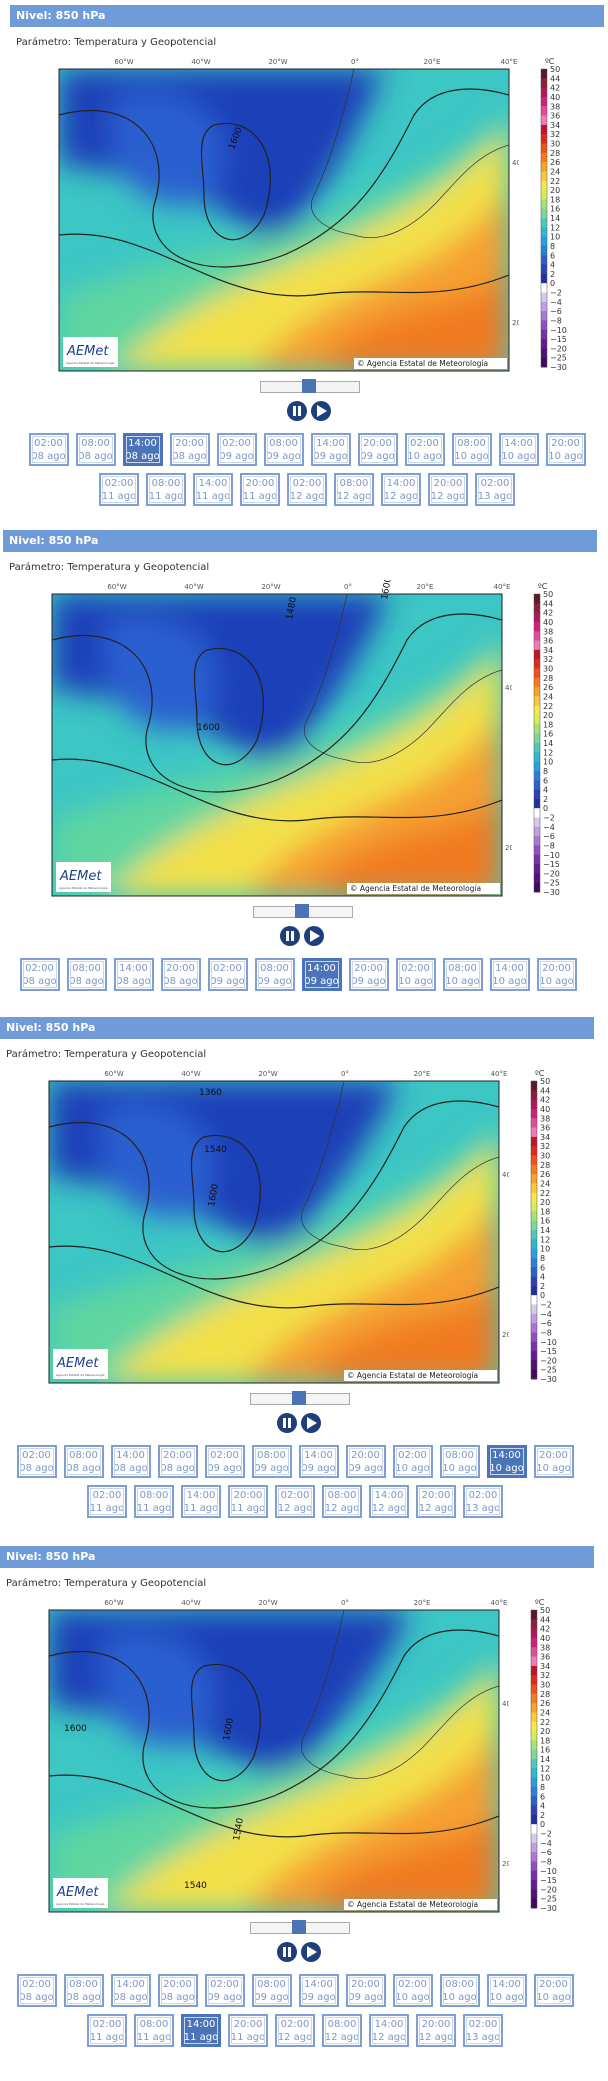  Describe the element at coordinates (260, 489) in the screenshot. I see `time-button: 20:00 11 ago` at that location.